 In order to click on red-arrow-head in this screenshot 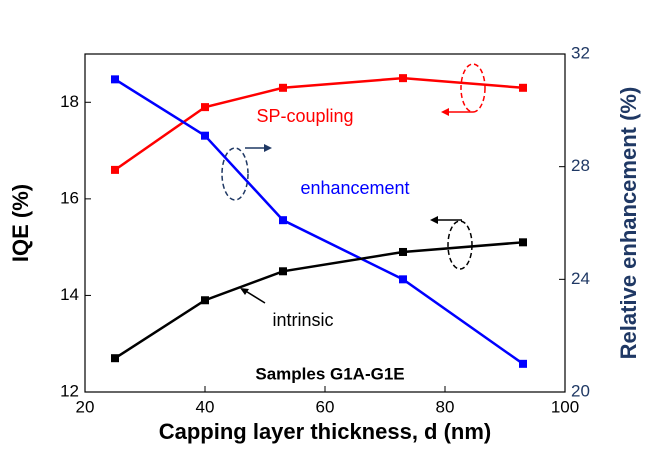, I will do `click(445, 112)`.